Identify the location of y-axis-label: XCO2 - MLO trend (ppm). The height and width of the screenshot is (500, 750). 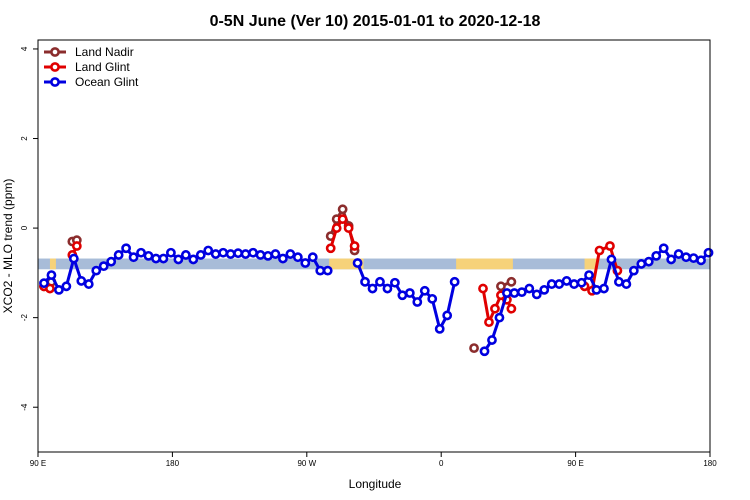
(8, 246).